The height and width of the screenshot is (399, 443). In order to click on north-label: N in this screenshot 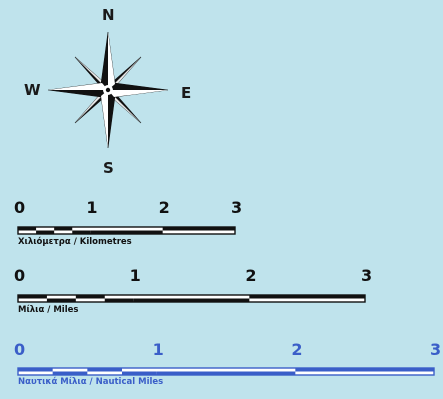, I will do `click(108, 15)`.